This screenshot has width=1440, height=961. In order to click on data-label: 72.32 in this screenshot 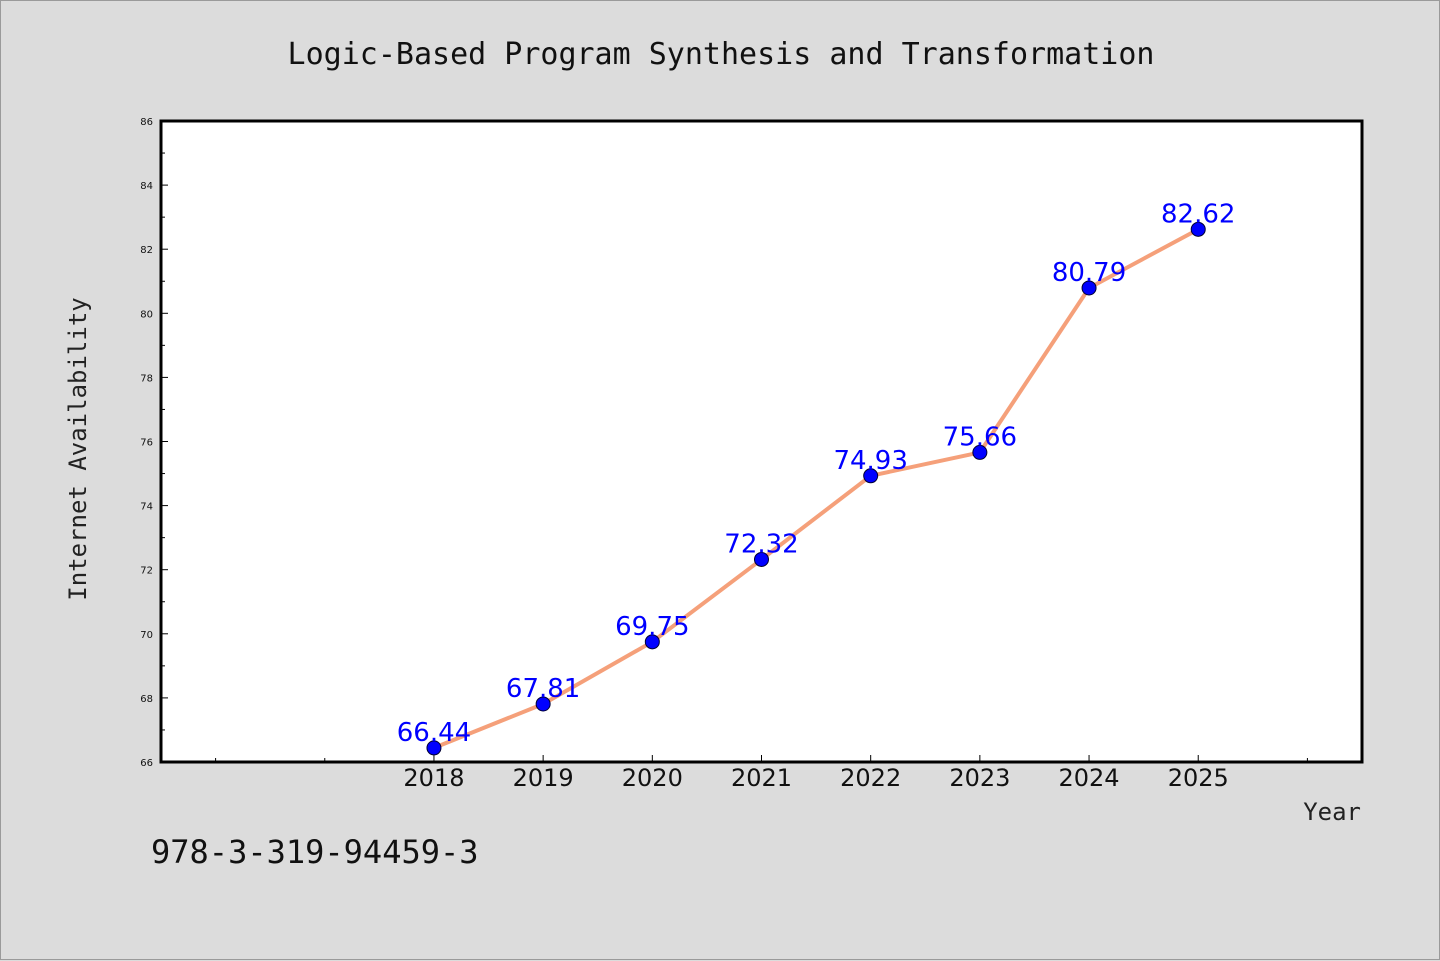, I will do `click(761, 544)`.